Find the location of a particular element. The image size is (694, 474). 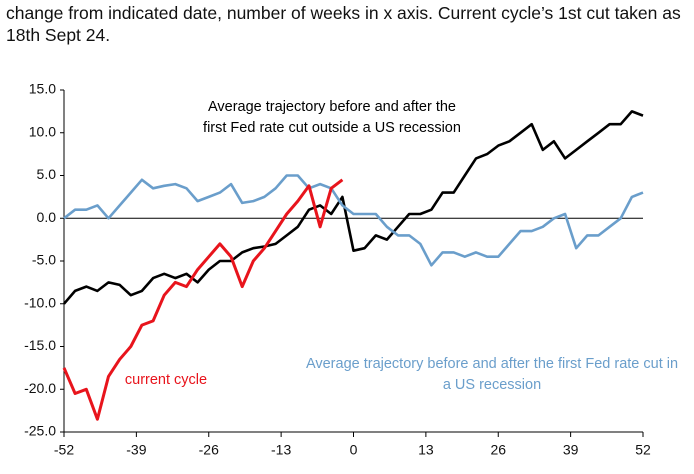

series-label: current cycle is located at coordinates (166, 380).